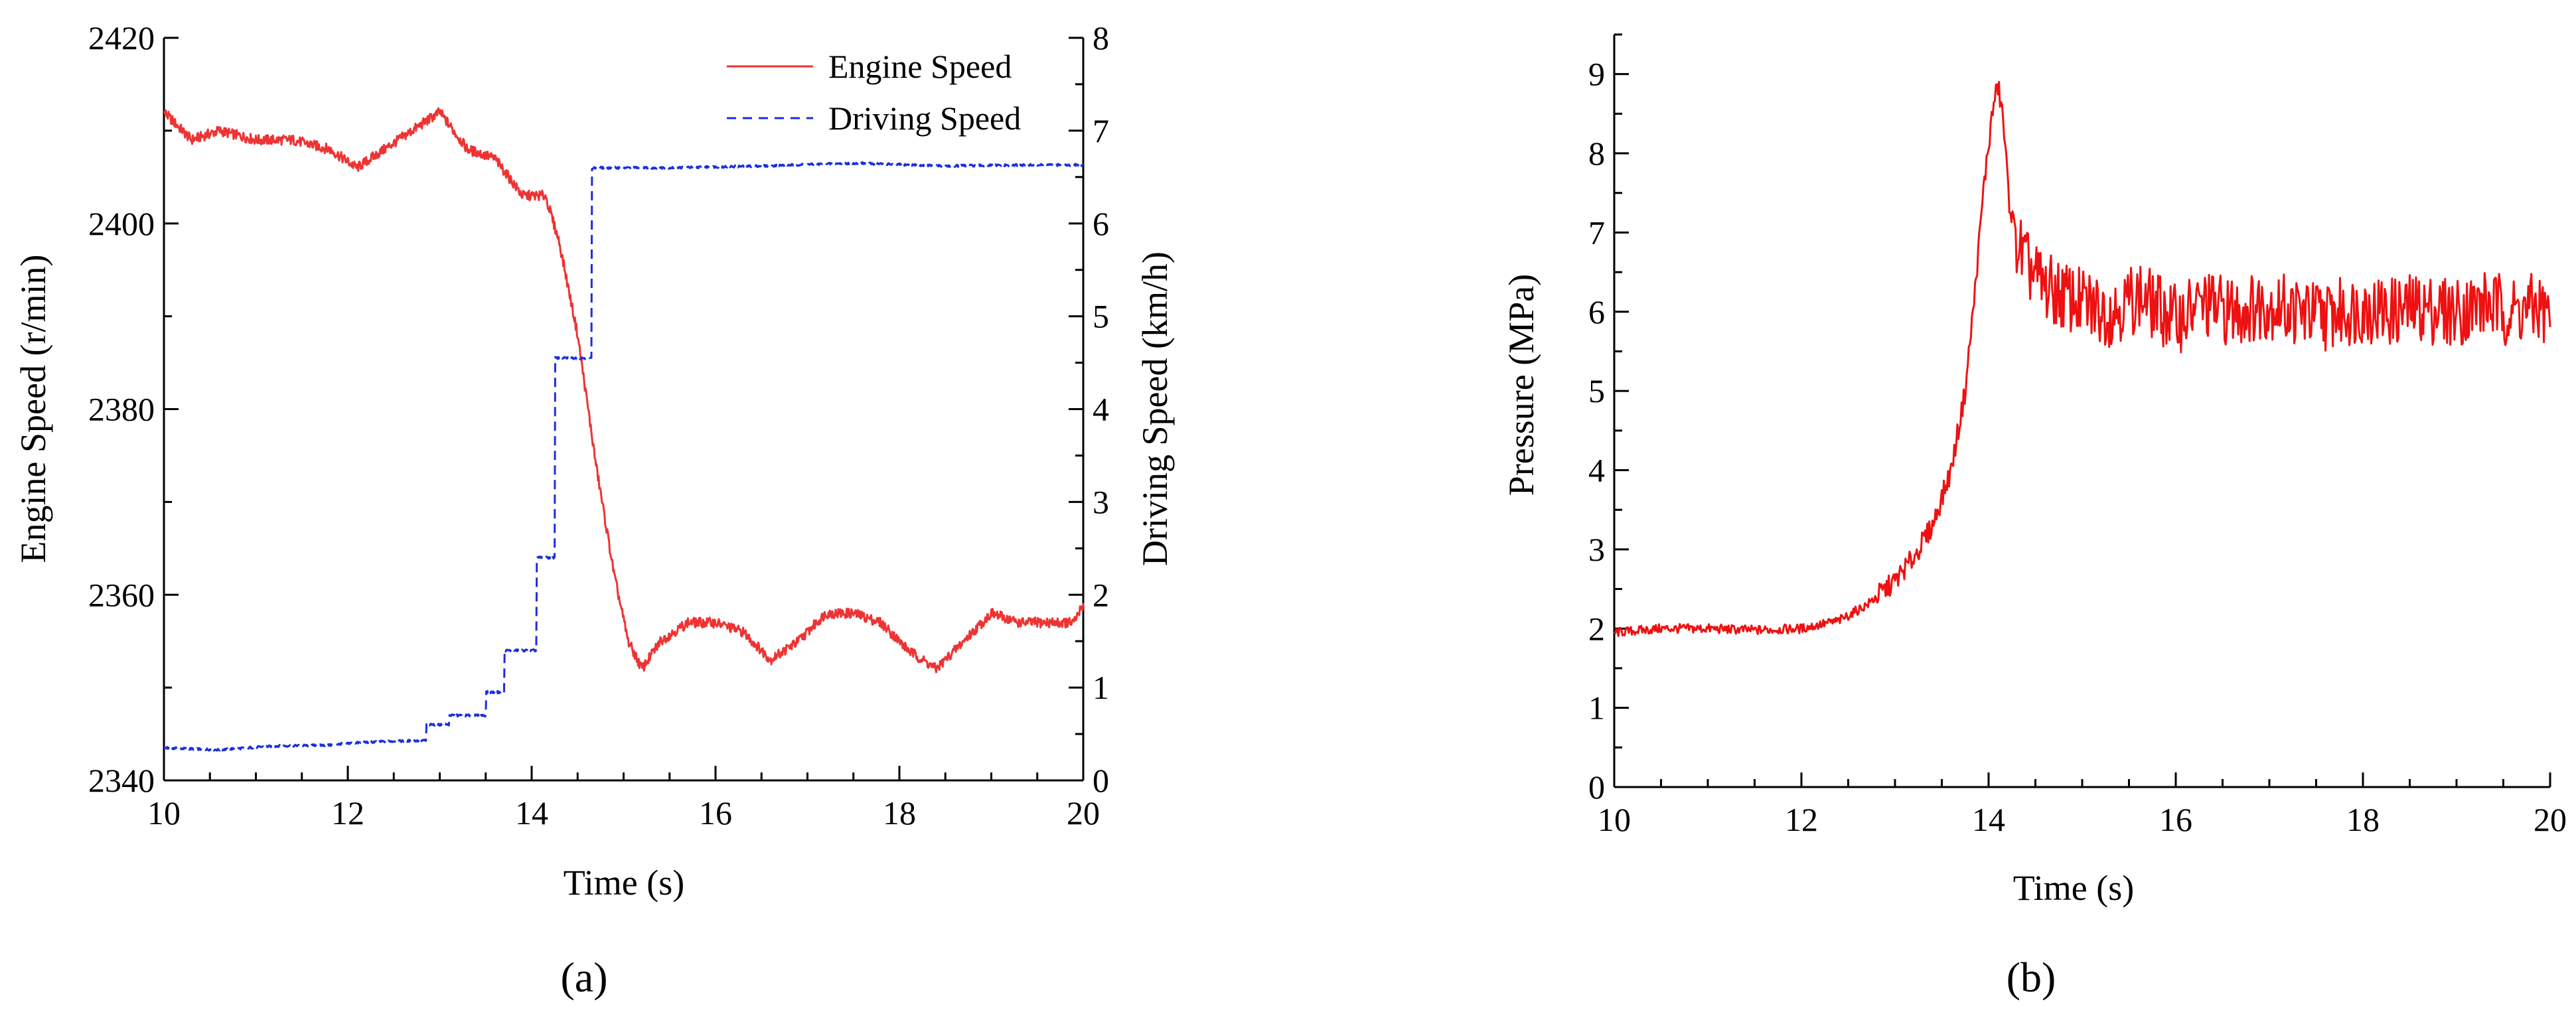  I want to click on chart-a-x-tick-label: 18, so click(899, 813).